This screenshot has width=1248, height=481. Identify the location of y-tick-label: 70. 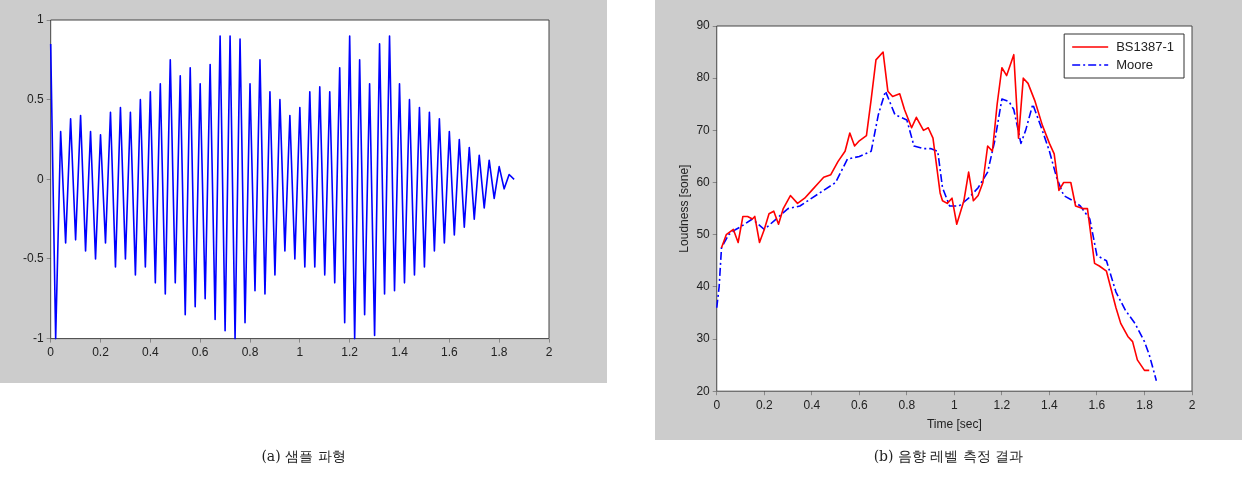
(703, 129).